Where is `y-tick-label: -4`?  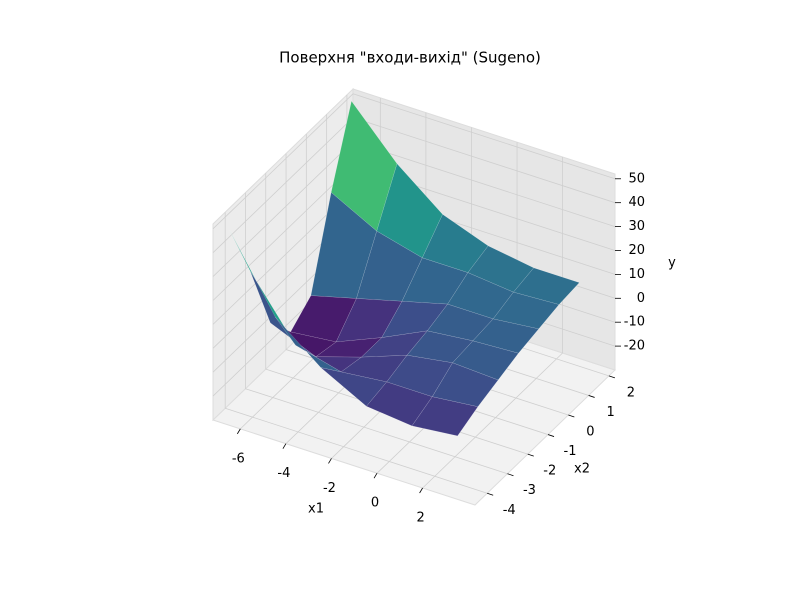
y-tick-label: -4 is located at coordinates (509, 510).